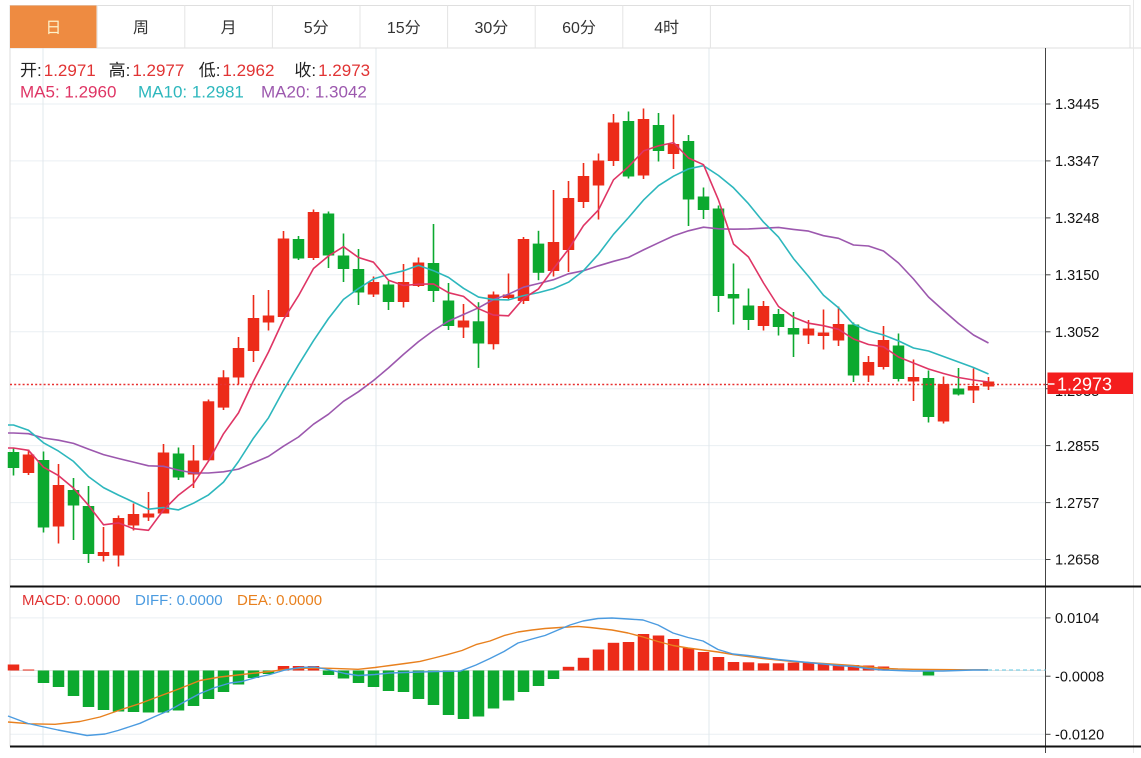  Describe the element at coordinates (71, 600) in the screenshot. I see `svg-text: MACD: 0.0000` at that location.